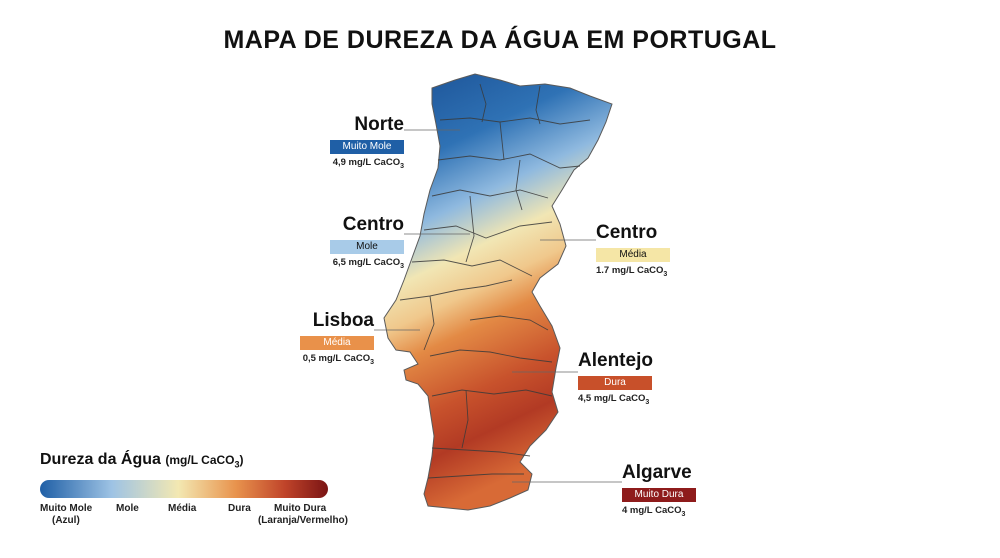 The height and width of the screenshot is (558, 1000). What do you see at coordinates (367, 147) in the screenshot?
I see `category-badge: Muito Mole` at bounding box center [367, 147].